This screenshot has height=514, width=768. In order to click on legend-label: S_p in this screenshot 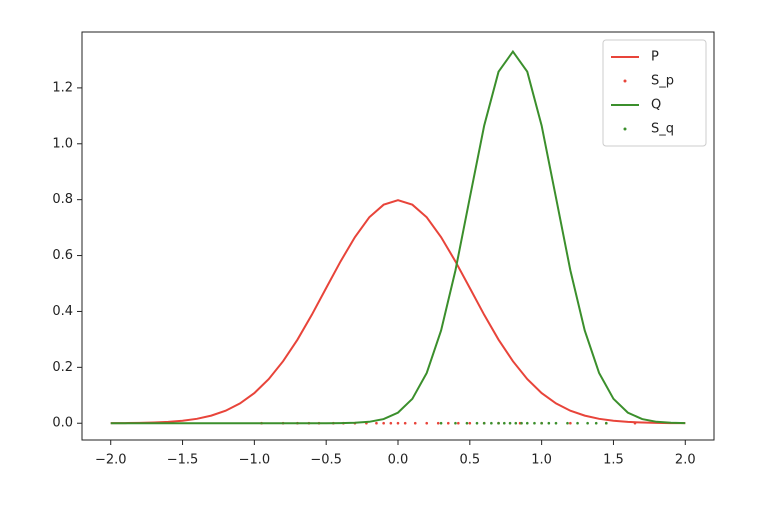, I will do `click(662, 81)`.